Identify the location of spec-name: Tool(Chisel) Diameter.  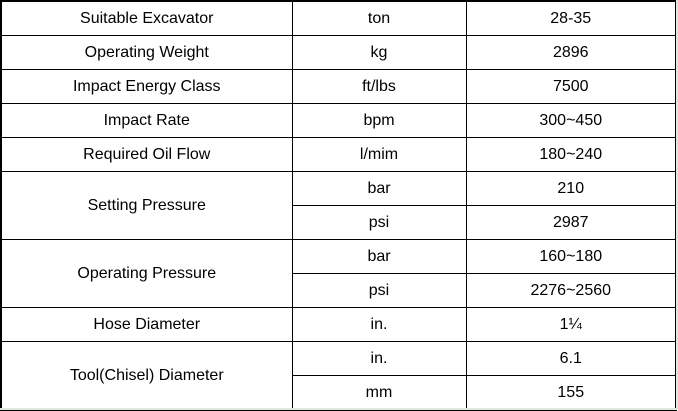
(146, 376).